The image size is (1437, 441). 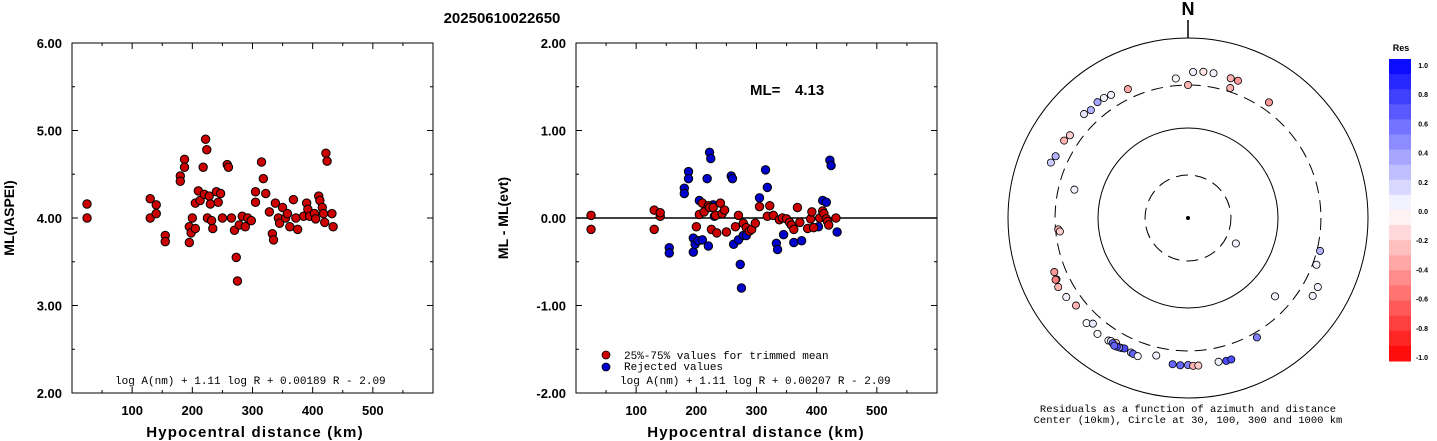 I want to click on legend-rejected-label: Rejected values, so click(x=673, y=368).